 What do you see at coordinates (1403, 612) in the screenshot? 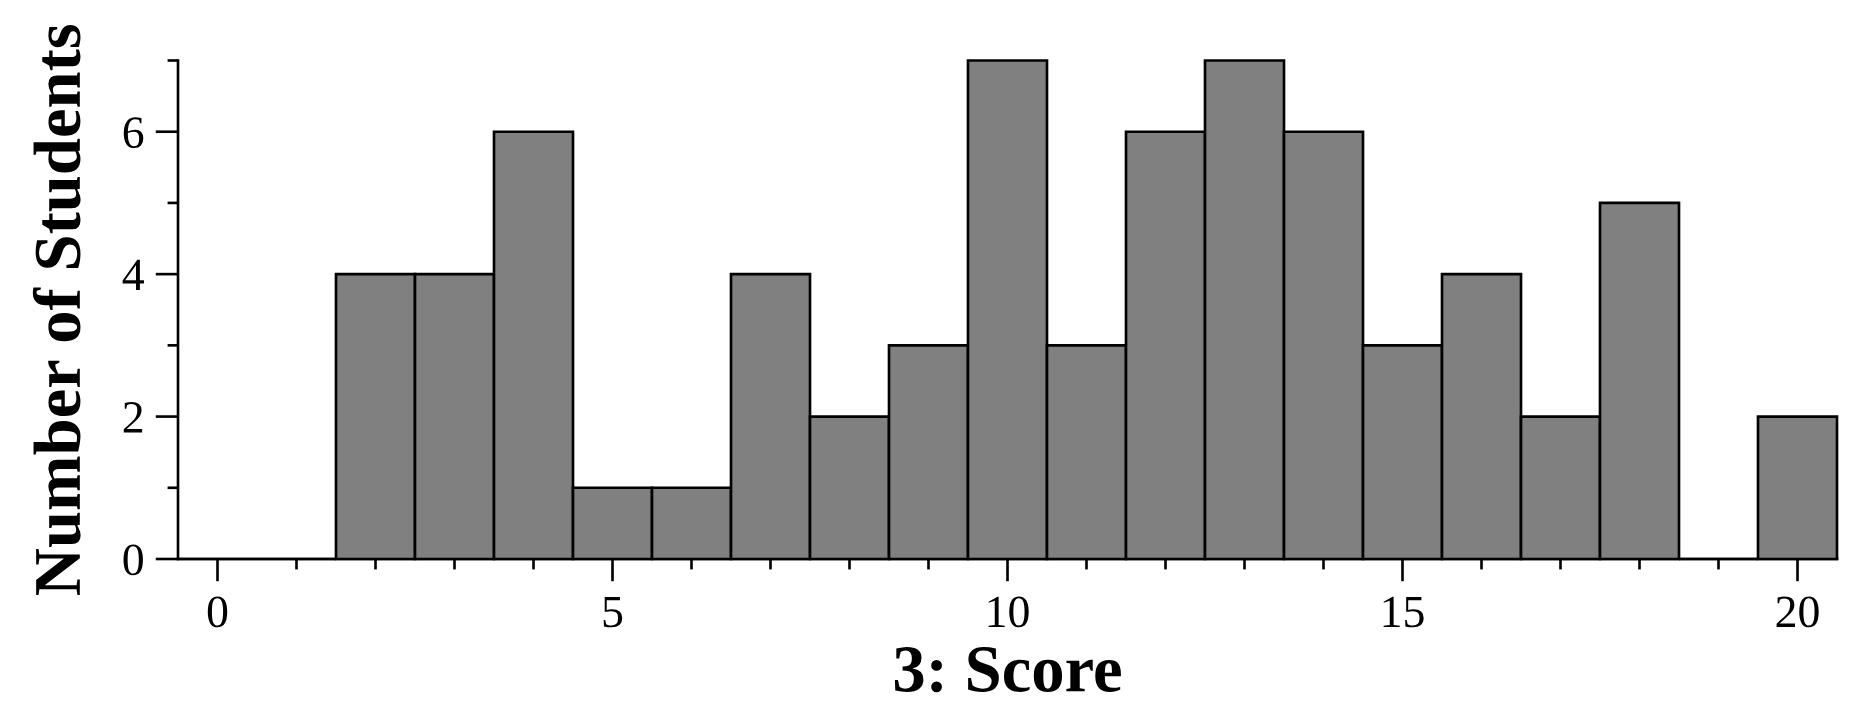
I see `x-tick-label: 15` at bounding box center [1403, 612].